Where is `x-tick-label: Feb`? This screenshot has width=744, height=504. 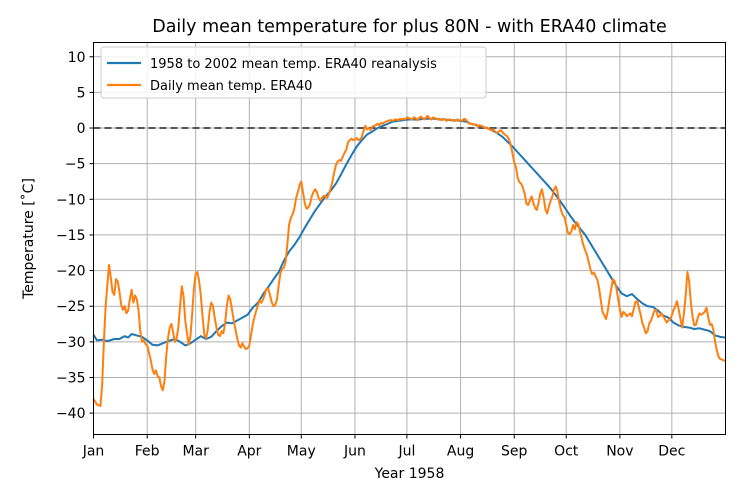 x-tick-label: Feb is located at coordinates (147, 452).